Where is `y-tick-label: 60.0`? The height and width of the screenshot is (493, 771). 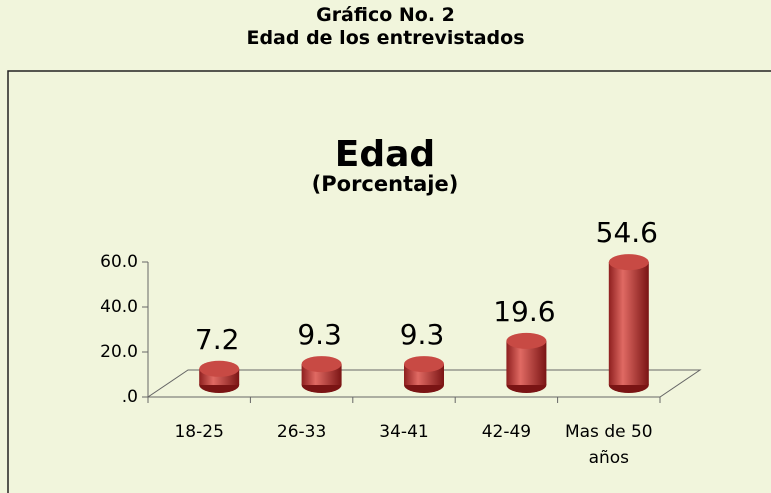
y-tick-label: 60.0 is located at coordinates (119, 262).